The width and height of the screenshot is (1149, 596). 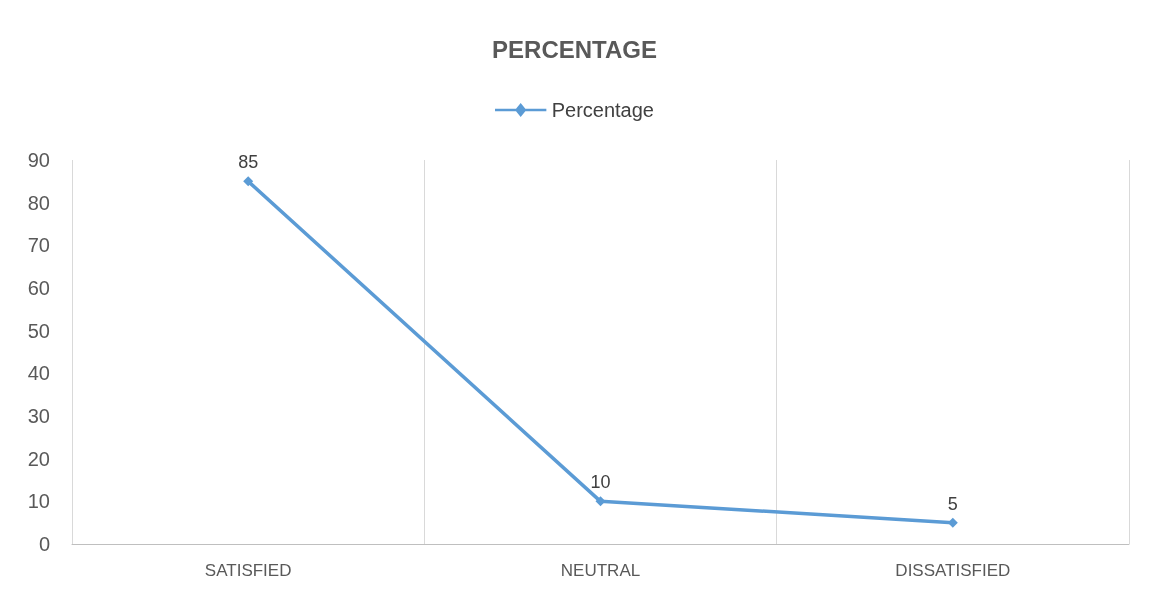 I want to click on point, so click(x=248, y=181).